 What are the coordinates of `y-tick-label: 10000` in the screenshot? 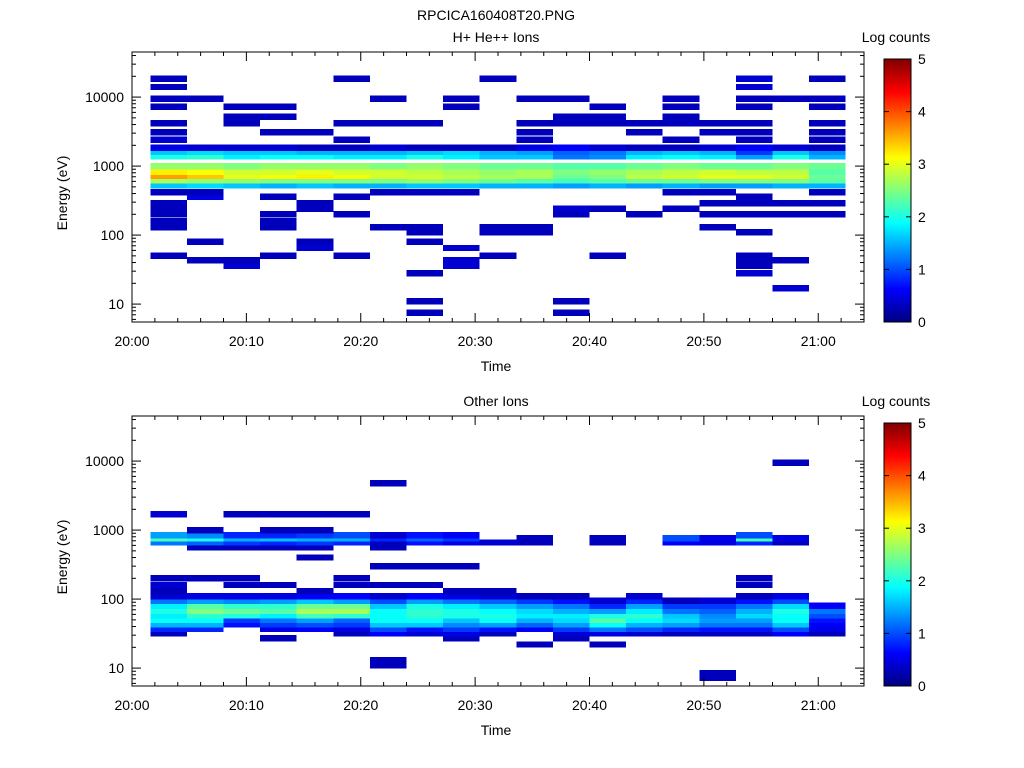 It's located at (104, 461).